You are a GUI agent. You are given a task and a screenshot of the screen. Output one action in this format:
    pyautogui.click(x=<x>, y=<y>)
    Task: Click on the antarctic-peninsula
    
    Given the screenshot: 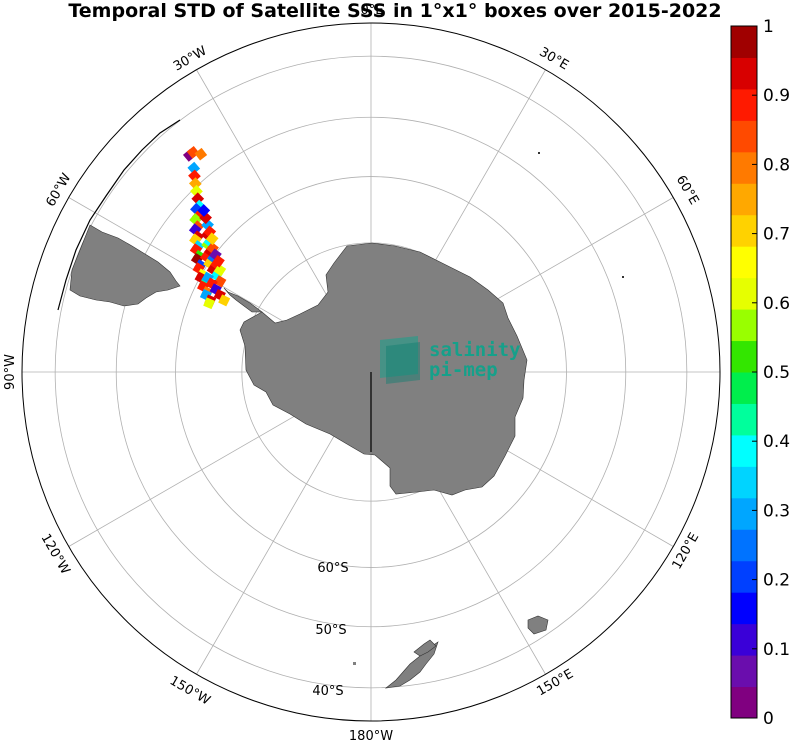 What is the action you would take?
    pyautogui.click(x=243, y=300)
    